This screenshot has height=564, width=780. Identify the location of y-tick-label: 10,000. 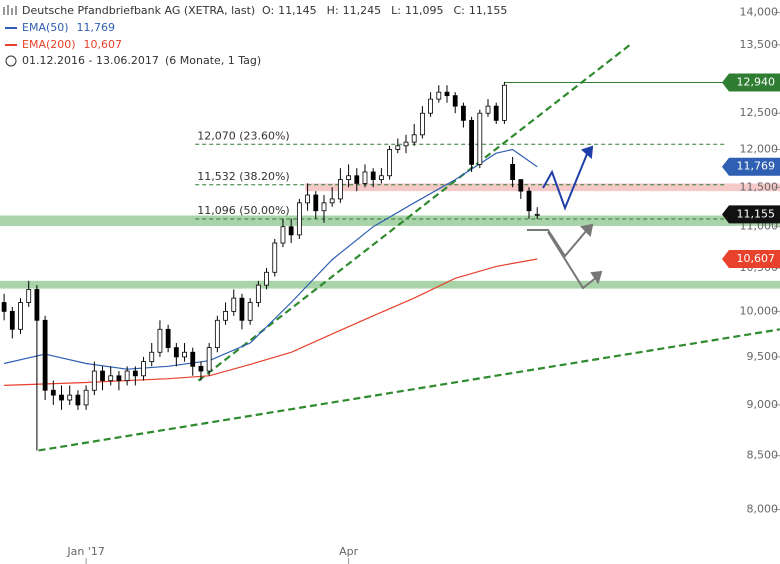
(759, 310).